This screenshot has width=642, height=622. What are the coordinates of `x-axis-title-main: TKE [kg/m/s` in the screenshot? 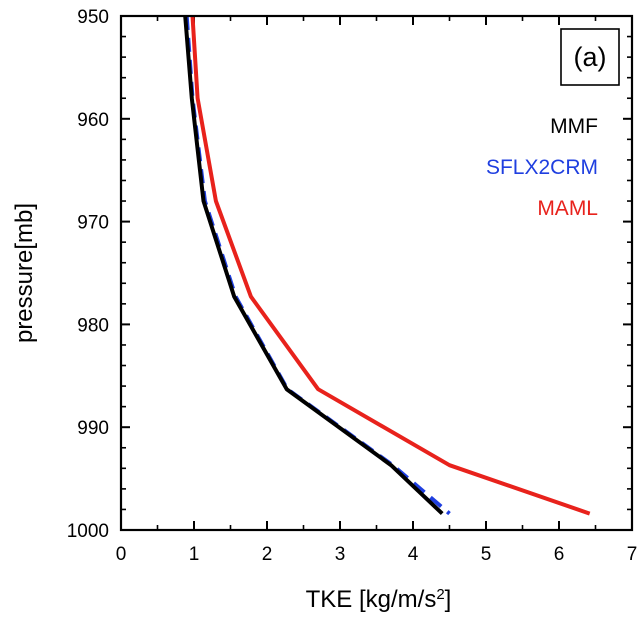 It's located at (371, 599).